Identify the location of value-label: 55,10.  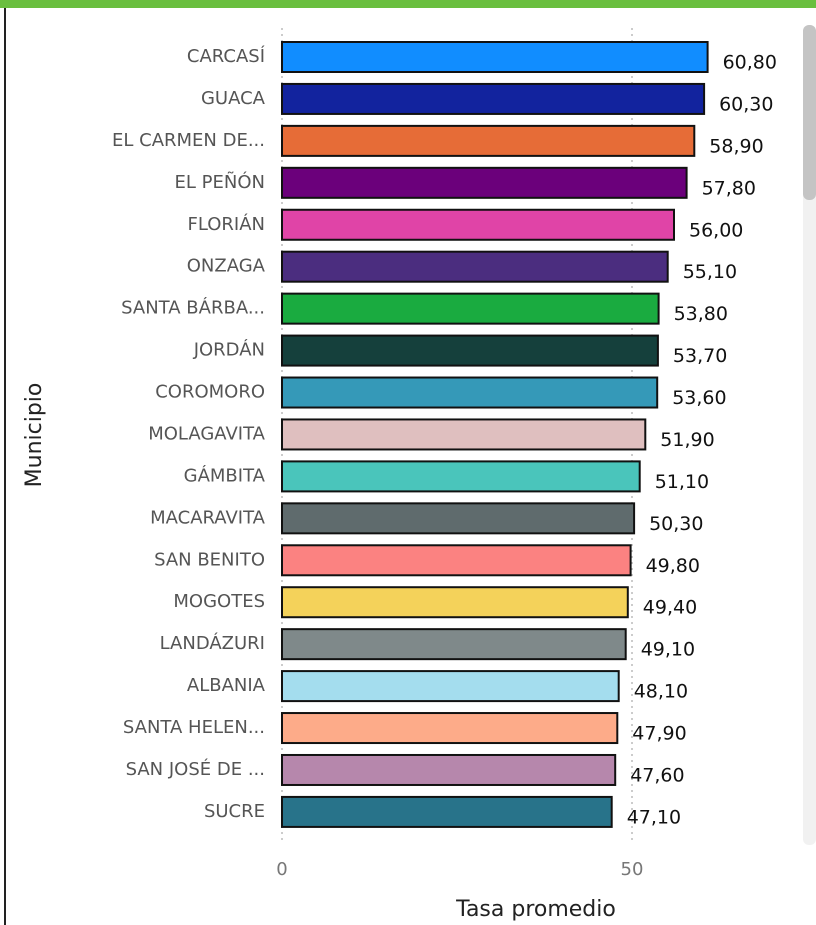
(710, 272).